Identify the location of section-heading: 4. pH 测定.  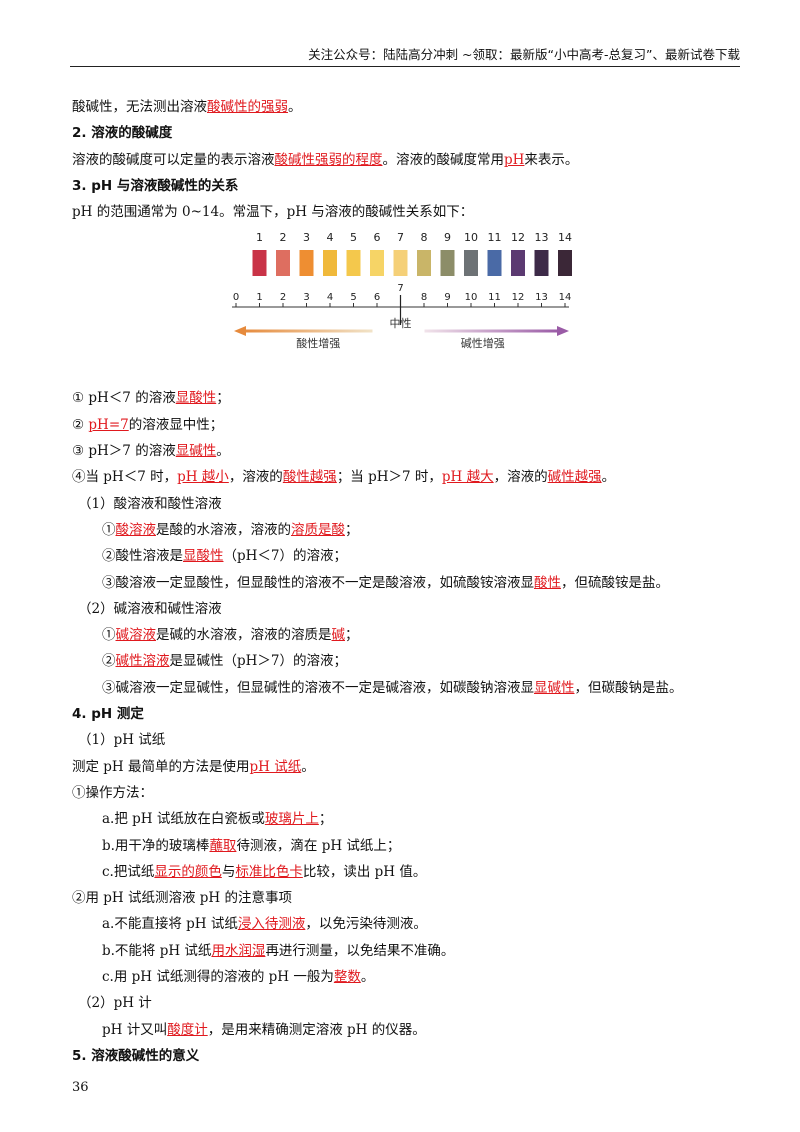
(402, 714).